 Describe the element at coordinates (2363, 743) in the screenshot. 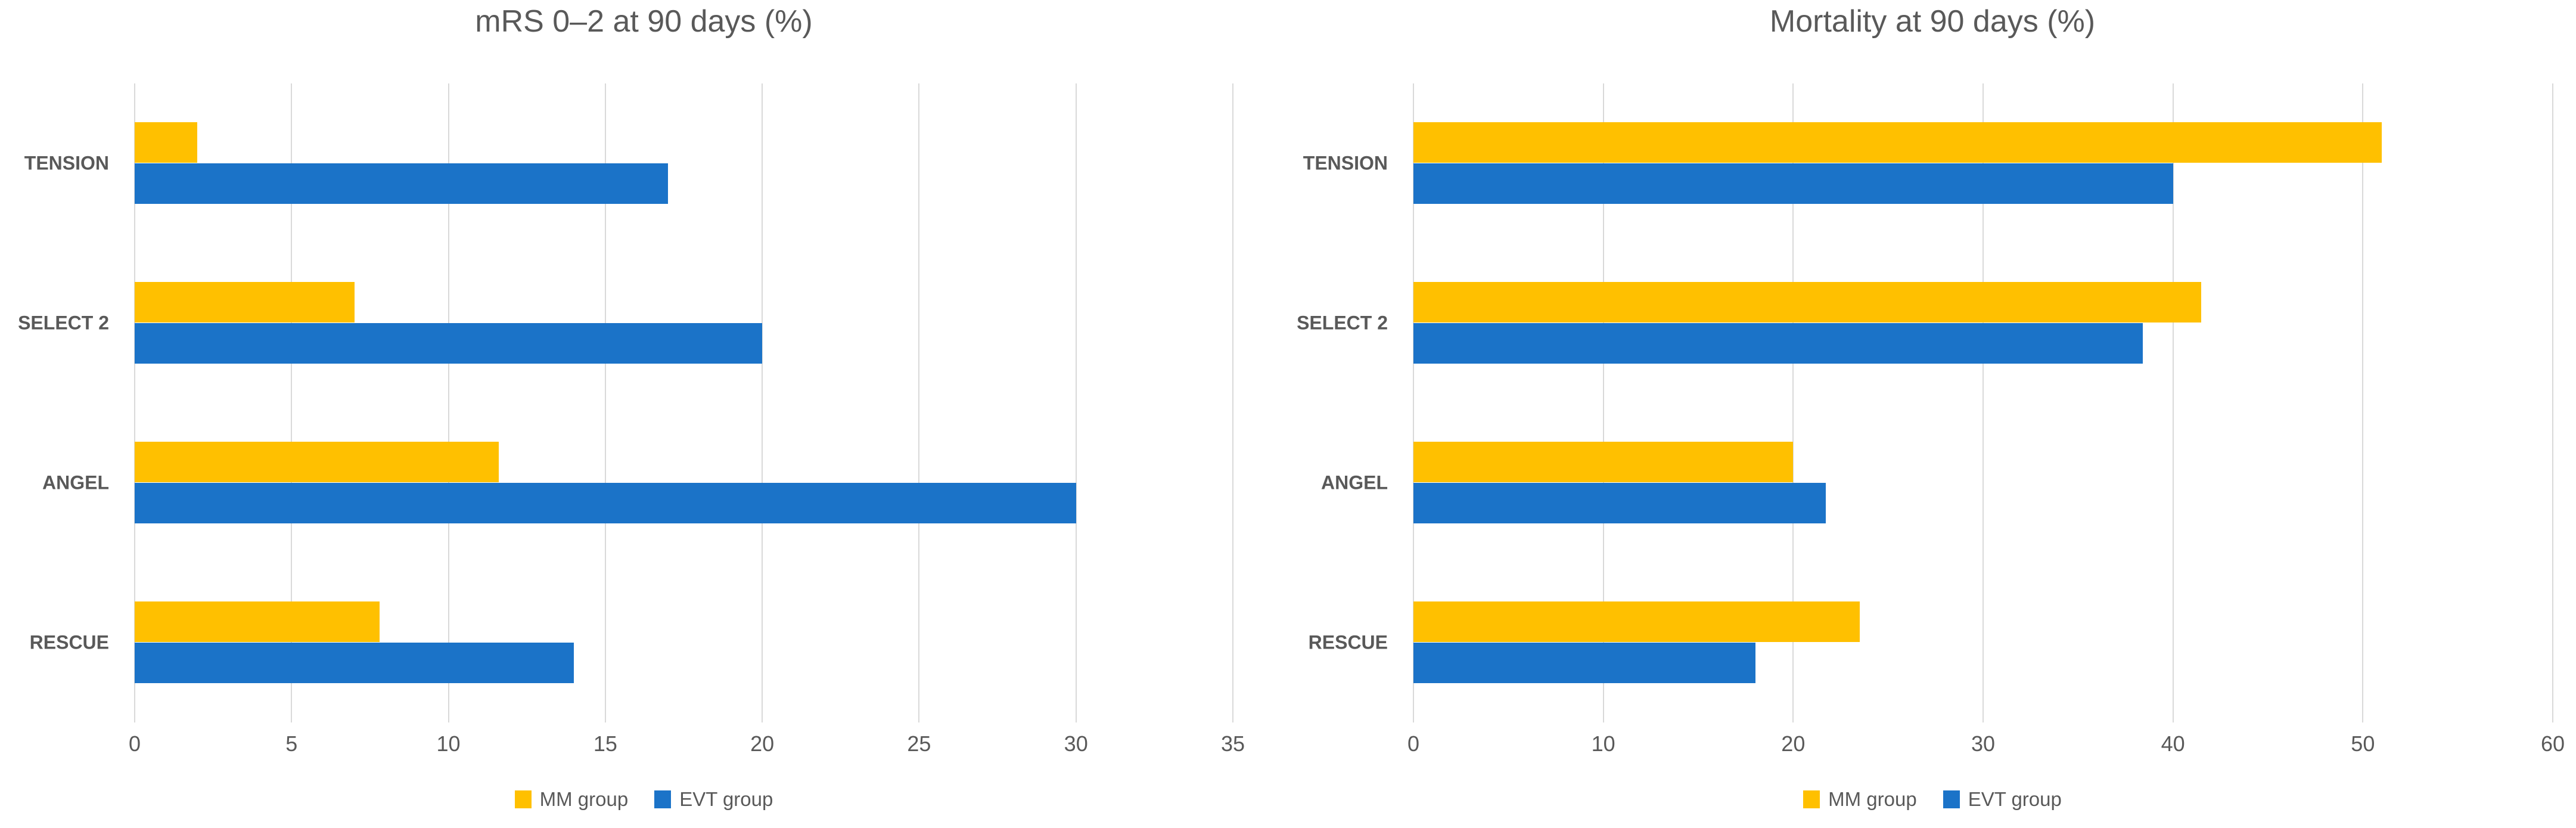

I see `x-tick-label: 50` at that location.